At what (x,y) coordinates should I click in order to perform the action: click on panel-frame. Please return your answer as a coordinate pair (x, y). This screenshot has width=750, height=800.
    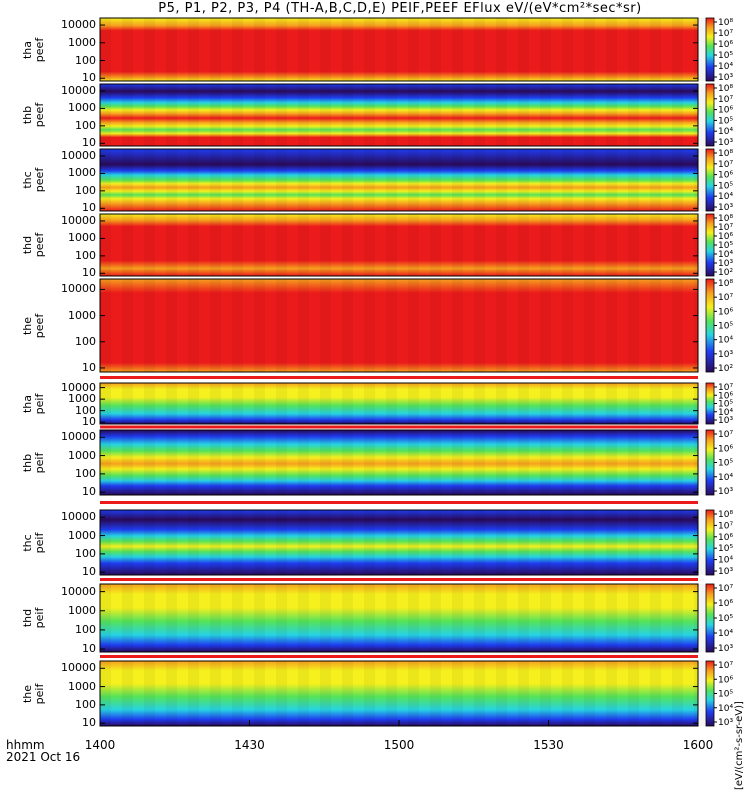
    Looking at the image, I should click on (399, 542).